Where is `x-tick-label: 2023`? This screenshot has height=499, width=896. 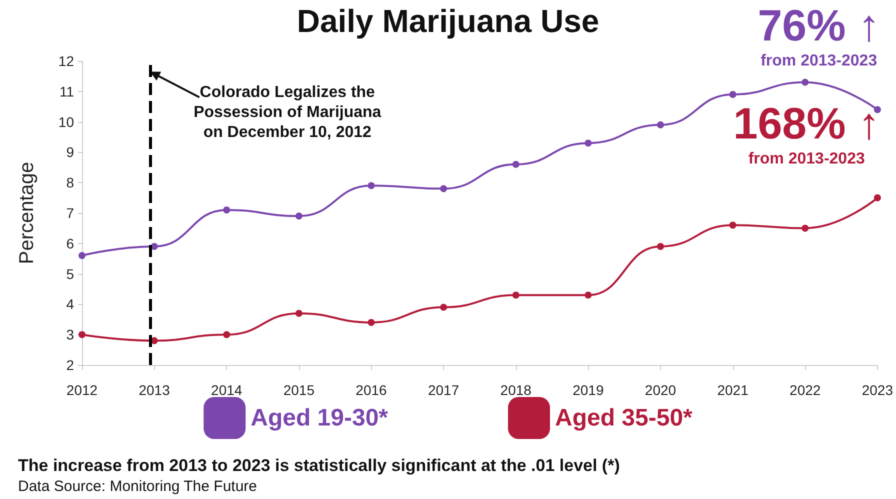
x-tick-label: 2023 is located at coordinates (878, 390).